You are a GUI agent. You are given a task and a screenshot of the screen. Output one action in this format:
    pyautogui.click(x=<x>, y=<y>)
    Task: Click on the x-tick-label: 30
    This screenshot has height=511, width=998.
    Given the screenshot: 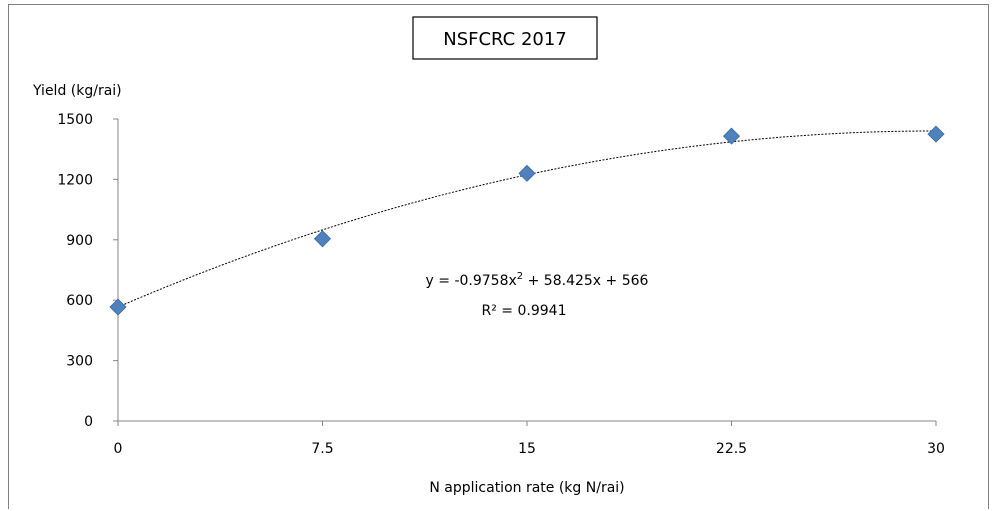 What is the action you would take?
    pyautogui.click(x=936, y=449)
    